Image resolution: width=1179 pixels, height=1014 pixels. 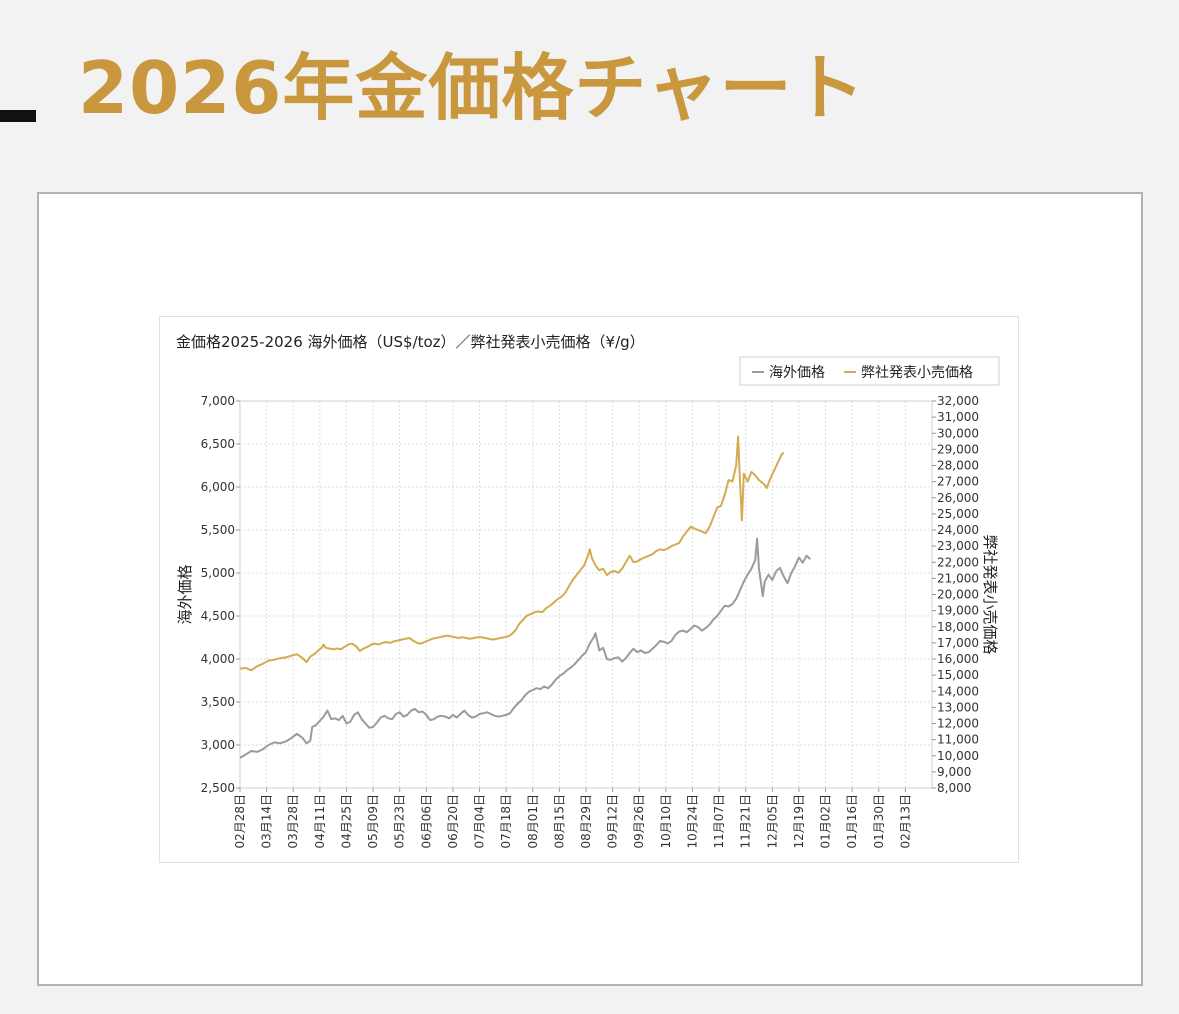 I want to click on y-axis-left-label: 海外価格, so click(x=185, y=594).